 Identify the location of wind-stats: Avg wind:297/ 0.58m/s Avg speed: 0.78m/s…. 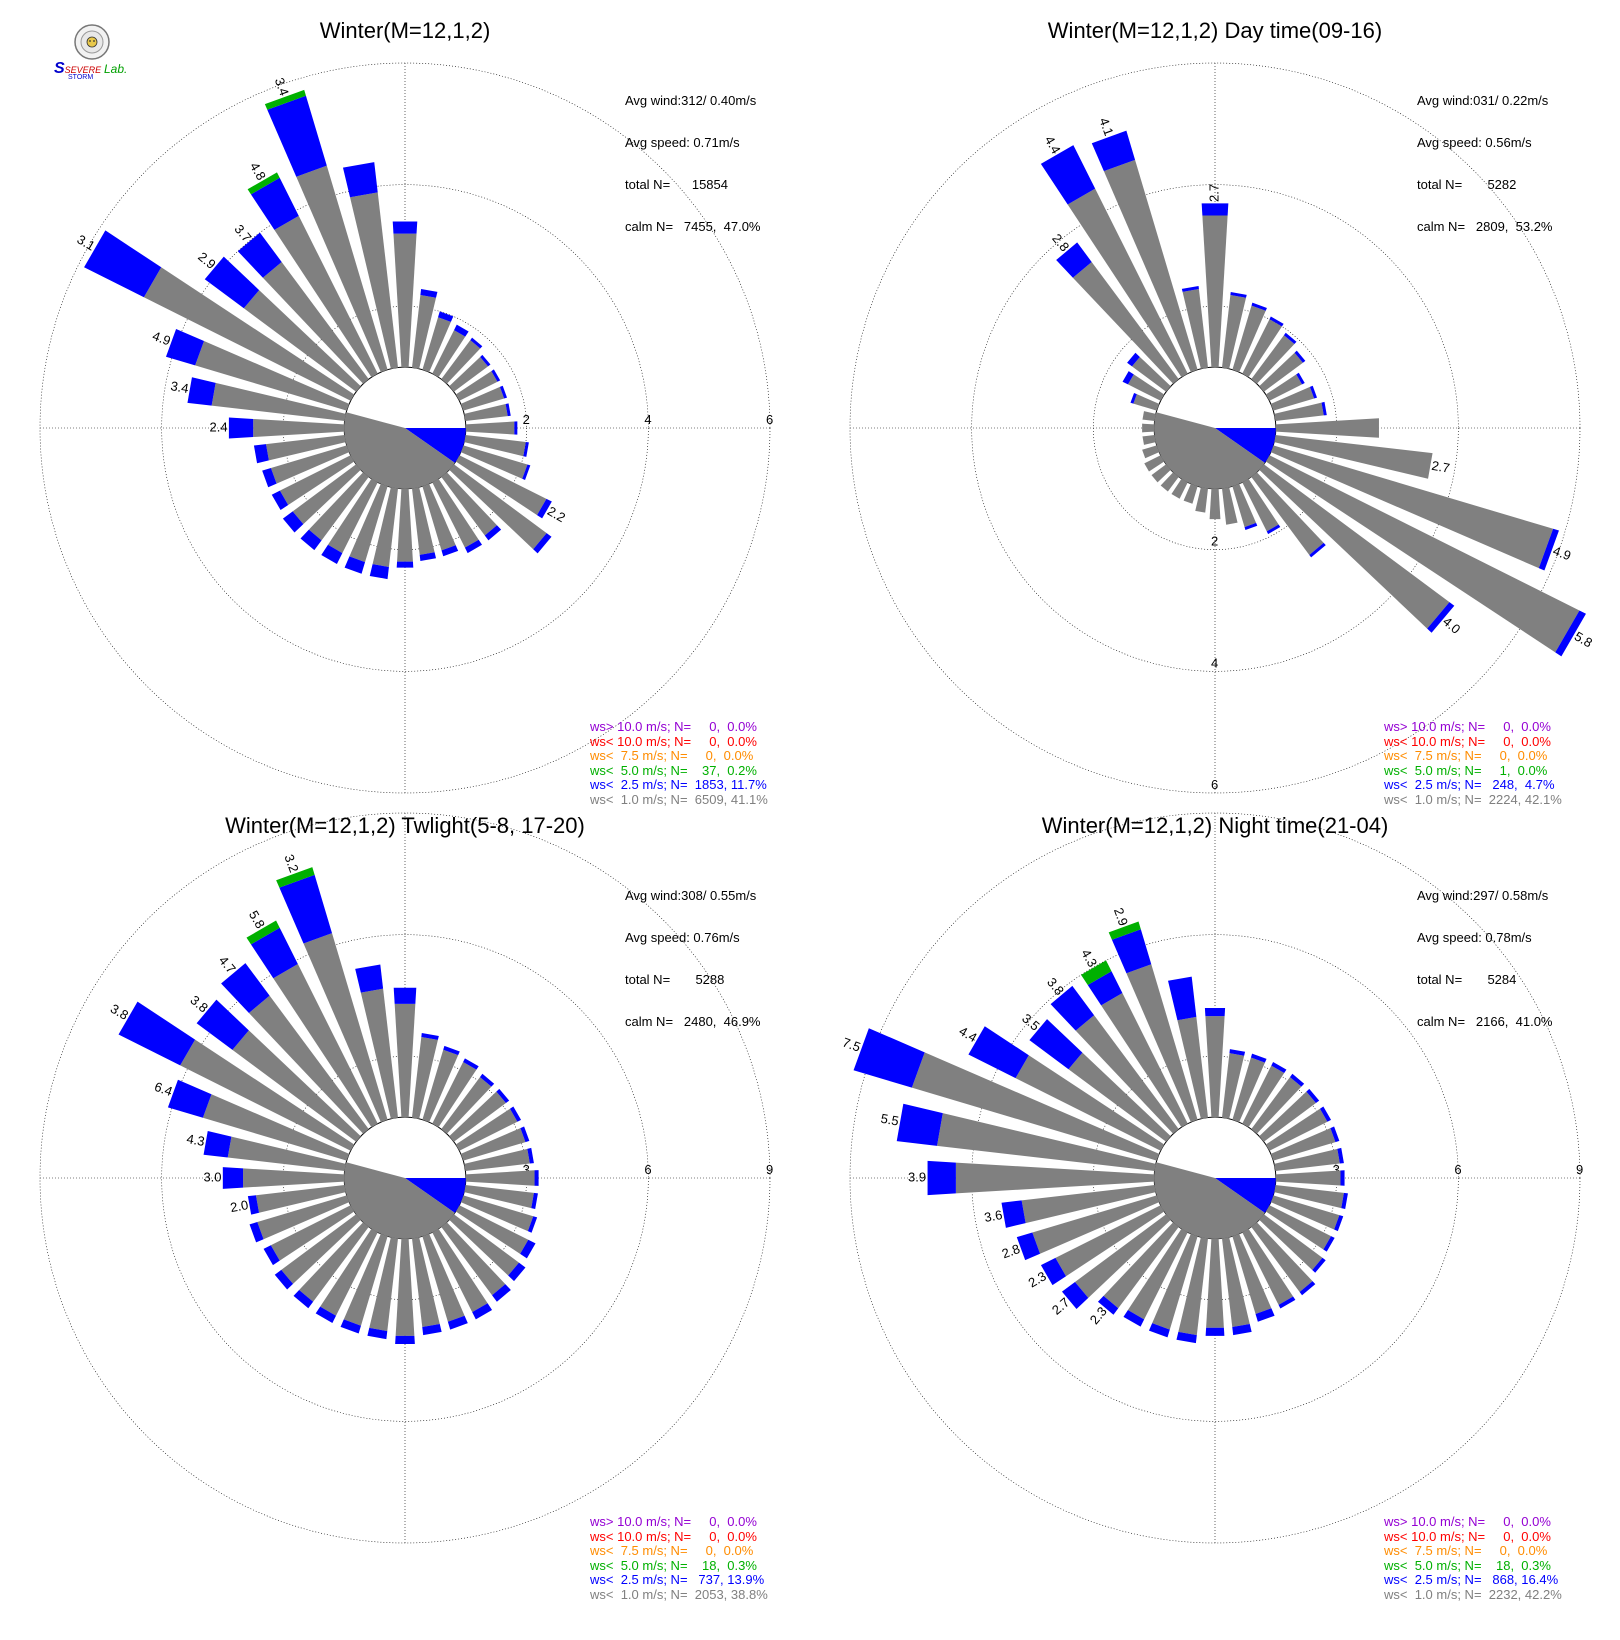
(1485, 959).